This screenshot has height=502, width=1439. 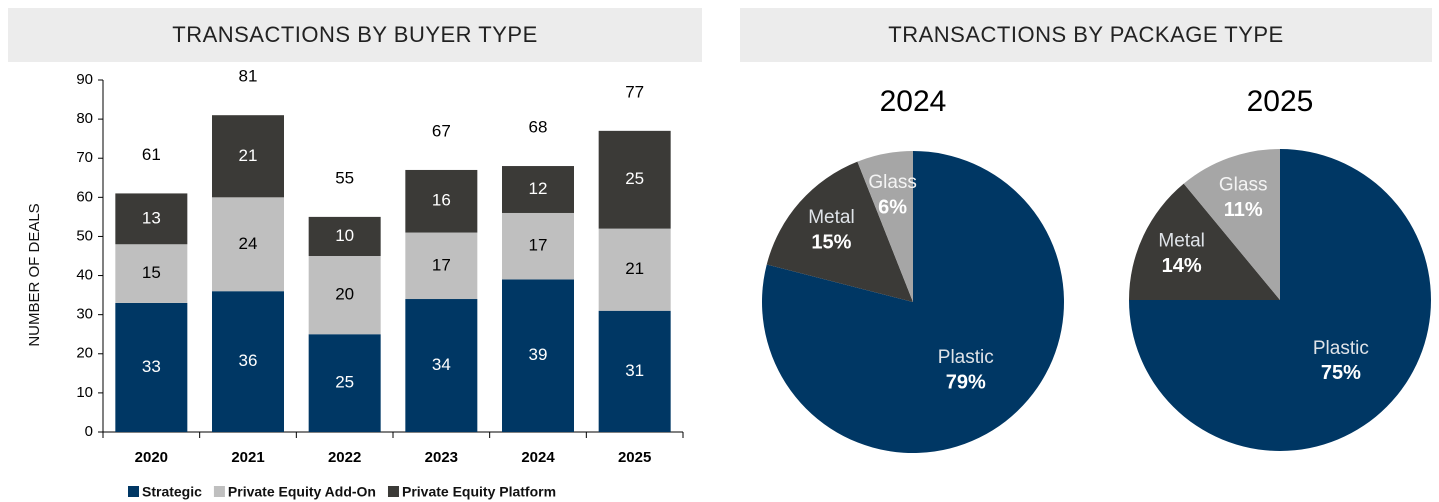 I want to click on x-tick-label: 2020, so click(x=151, y=457).